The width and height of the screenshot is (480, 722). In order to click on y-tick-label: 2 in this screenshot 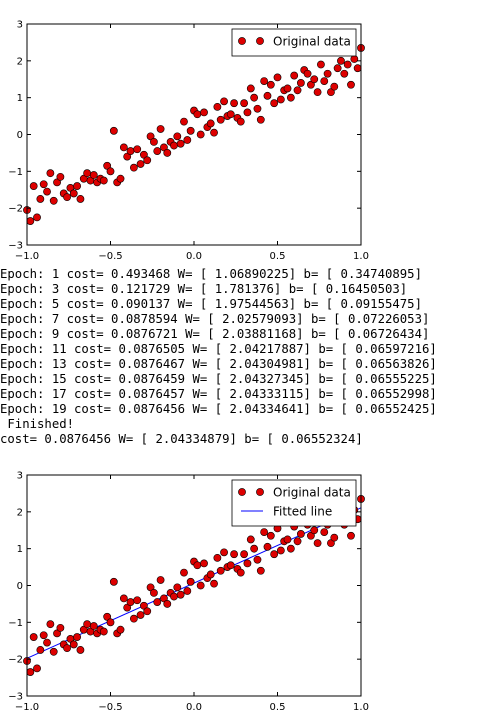, I will do `click(20, 61)`.